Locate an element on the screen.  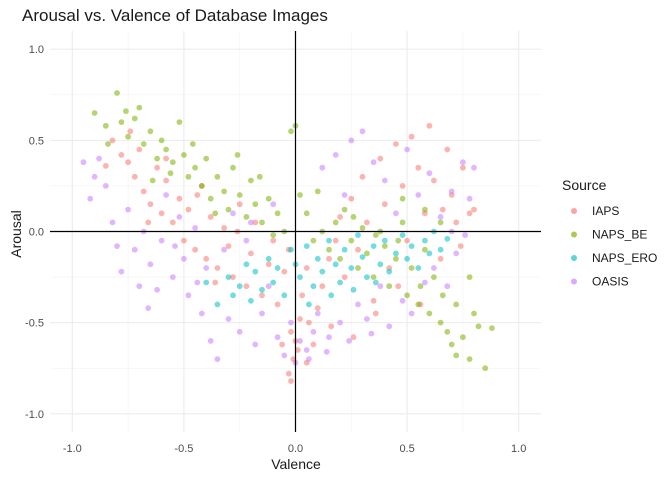
legend-label: NAPS_ERO is located at coordinates (624, 258).